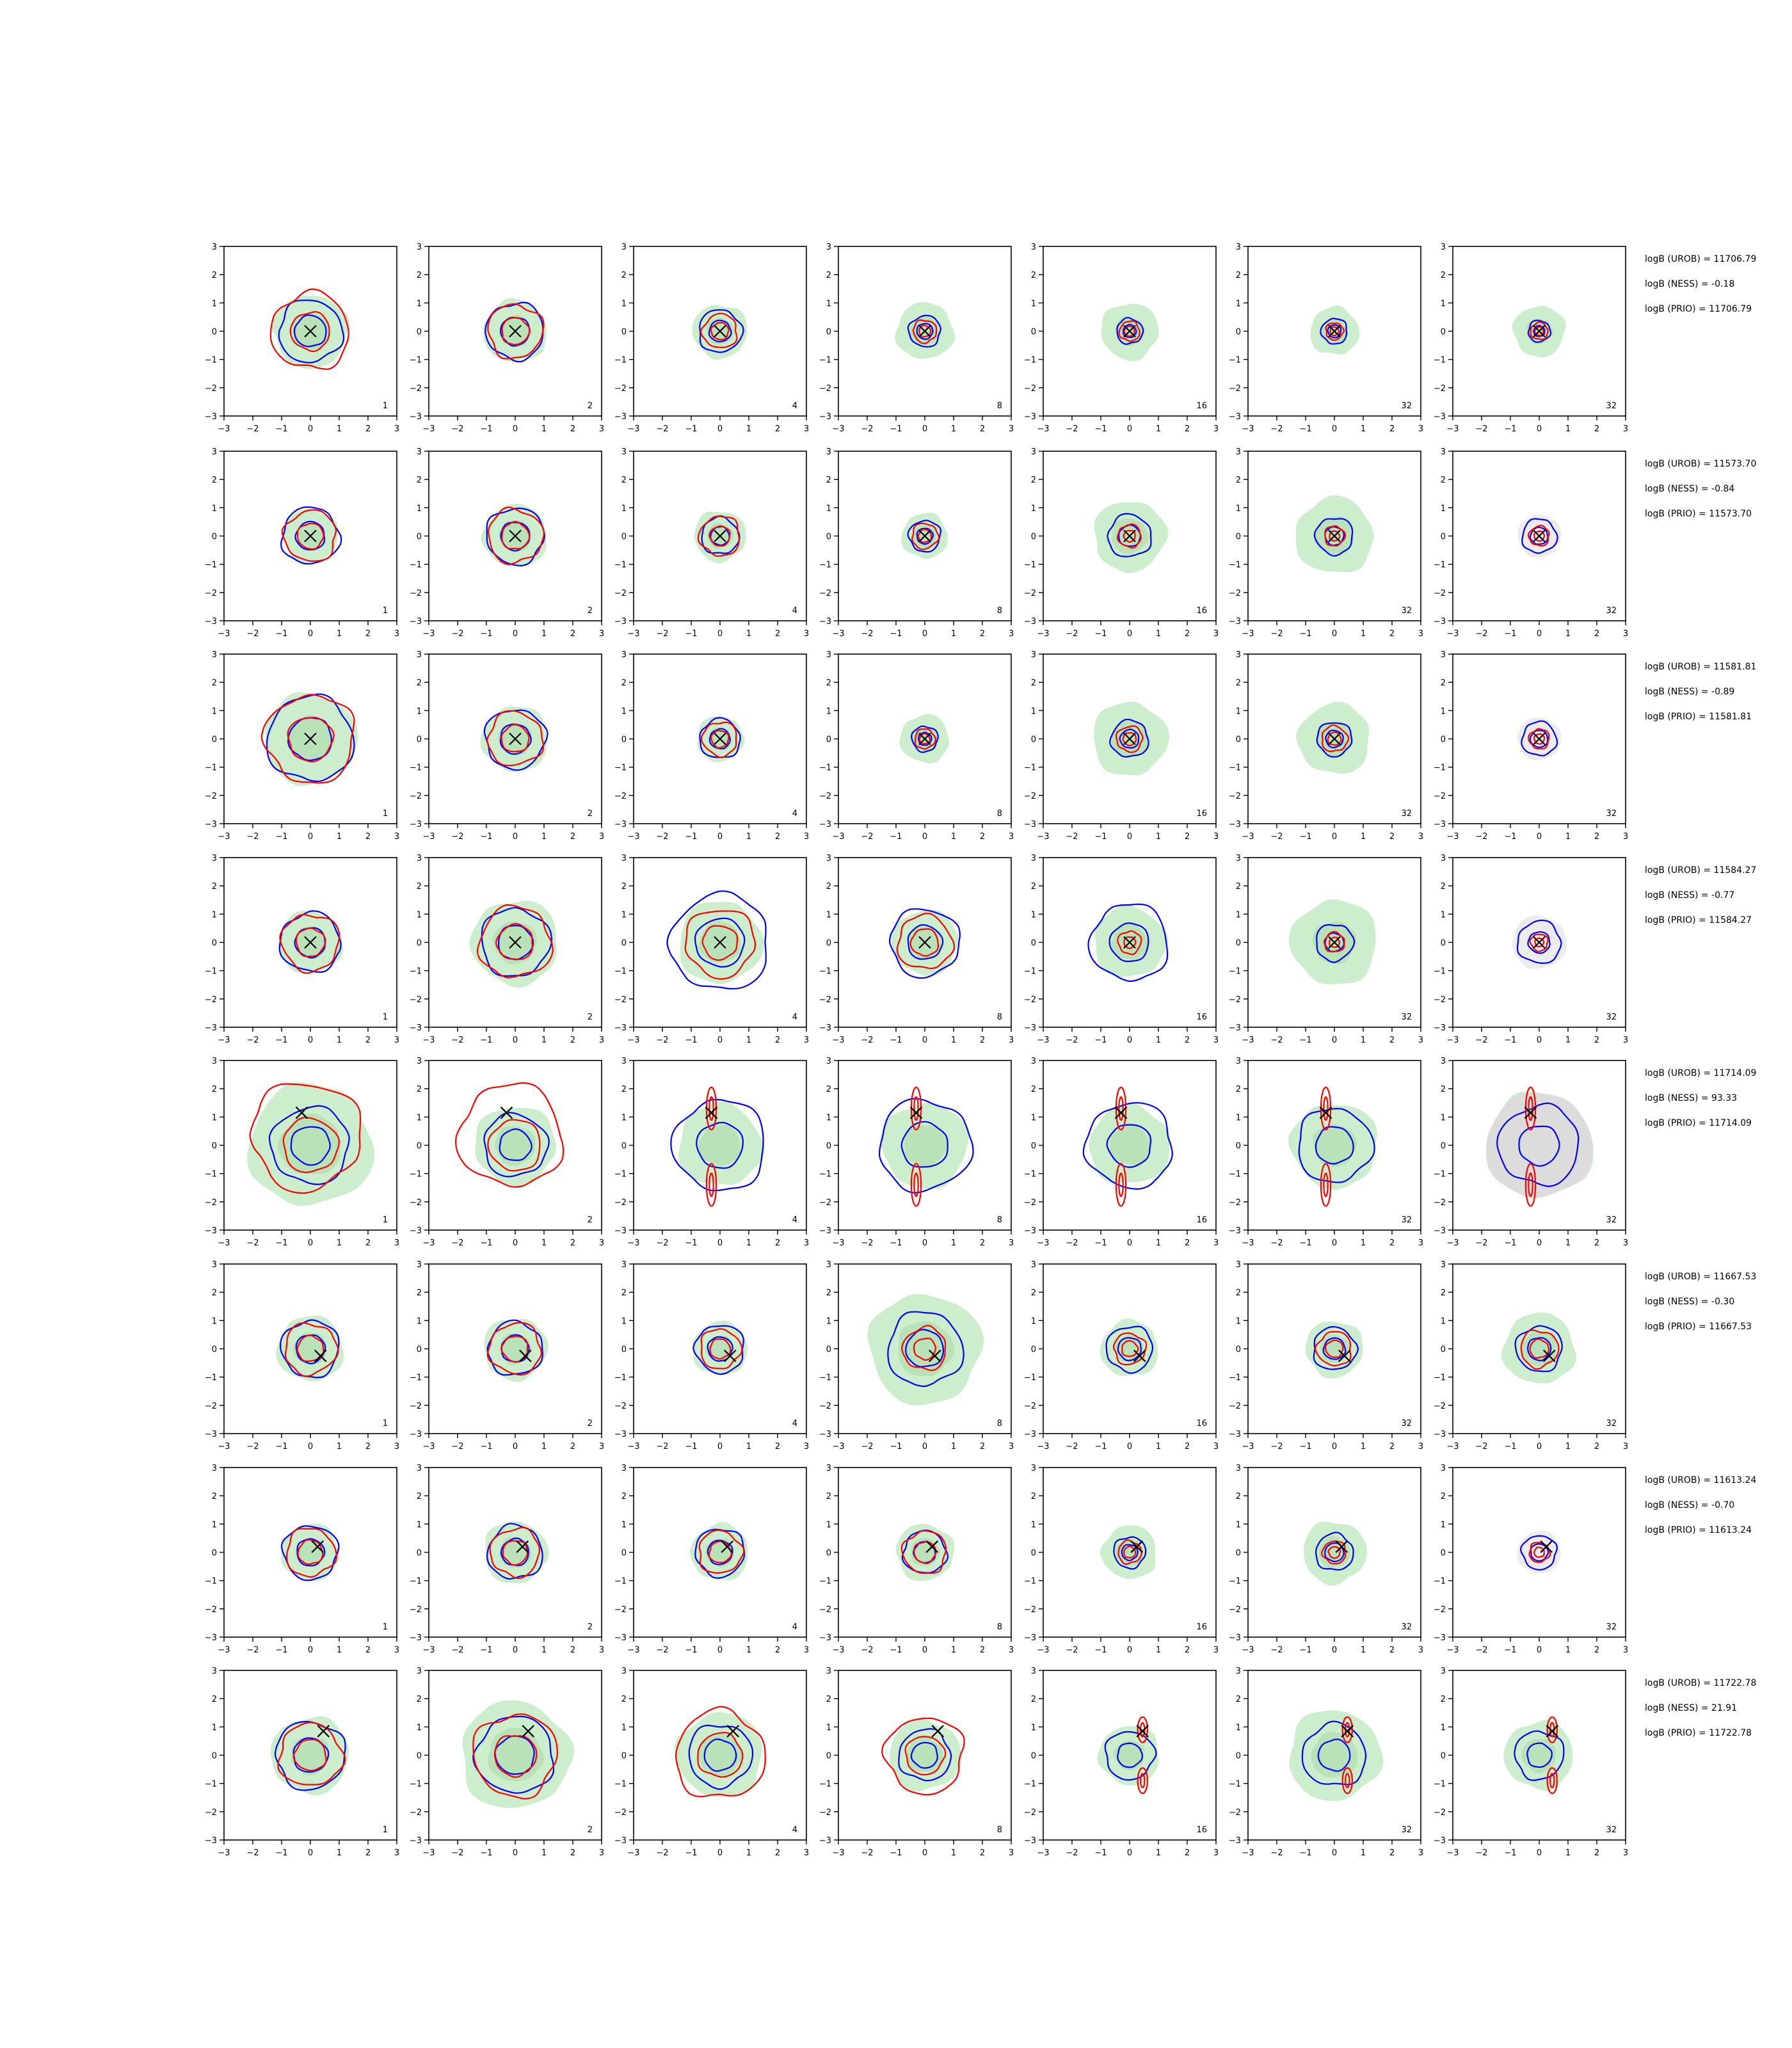 Image resolution: width=1792 pixels, height=2048 pixels. Describe the element at coordinates (916, 1762) in the screenshot. I see `panel-r8-c4: −3 −2 −1 0 1 2 3 −3 −2 −1 0 1 2 3 8` at that location.